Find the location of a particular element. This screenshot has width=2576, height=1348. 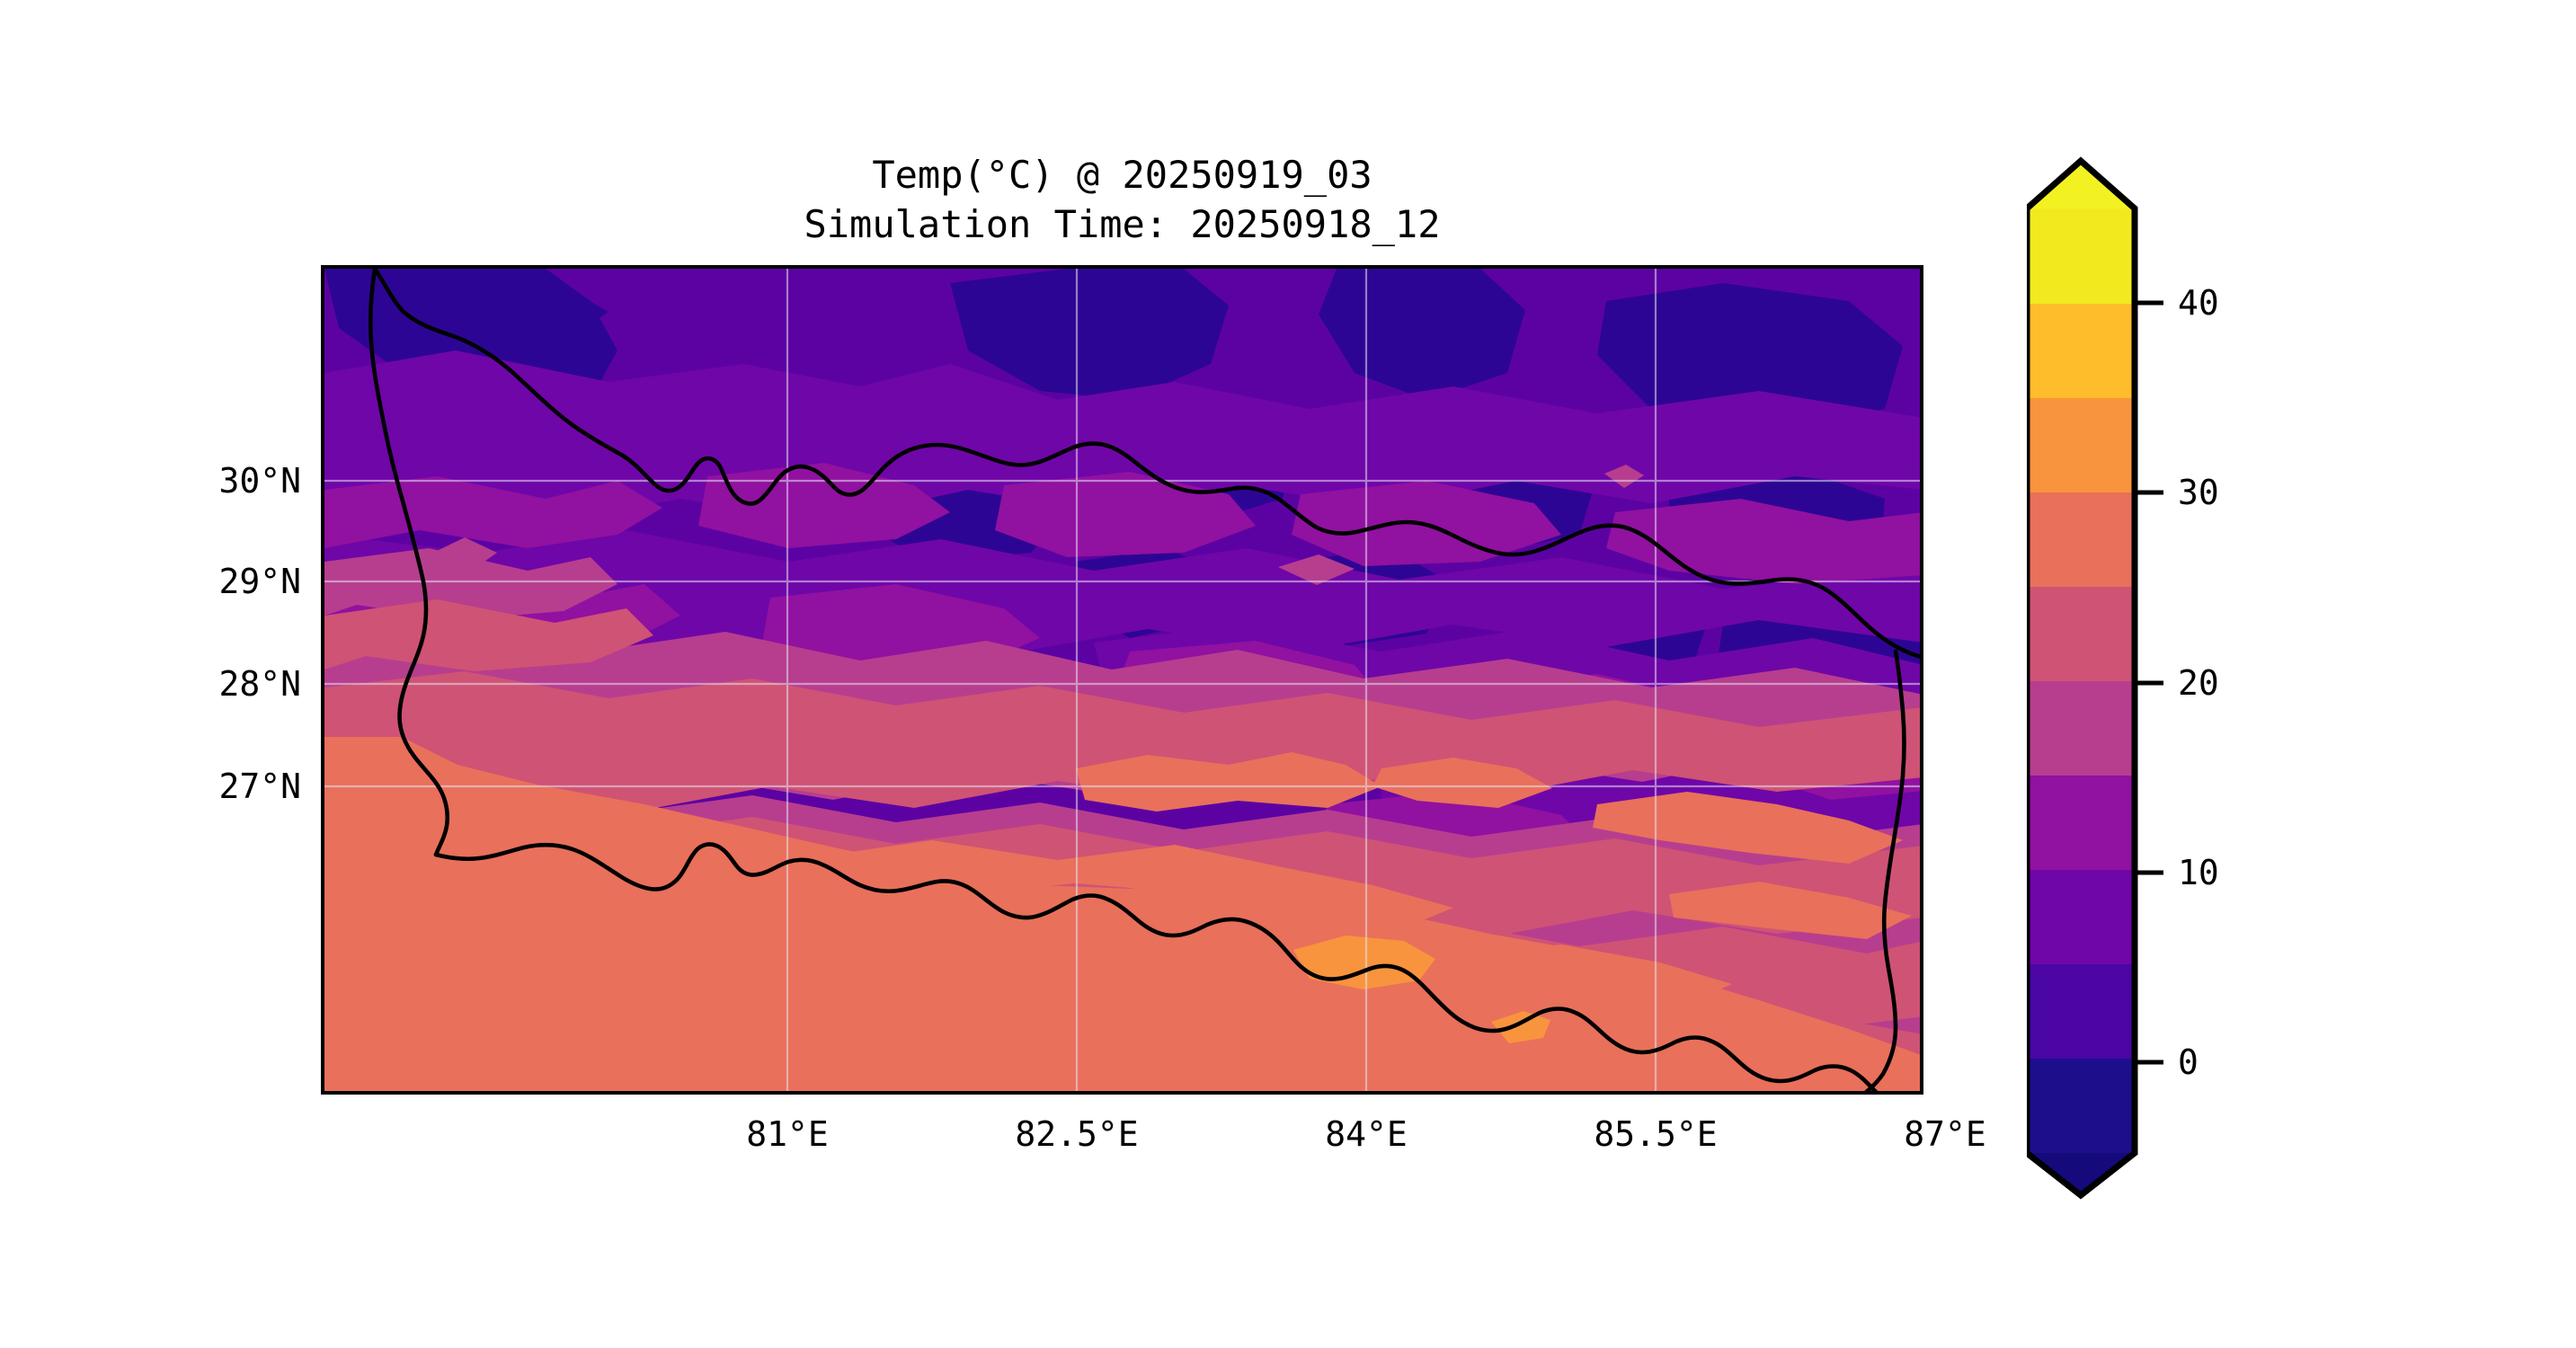

colorbar-bands is located at coordinates (2081, 678).